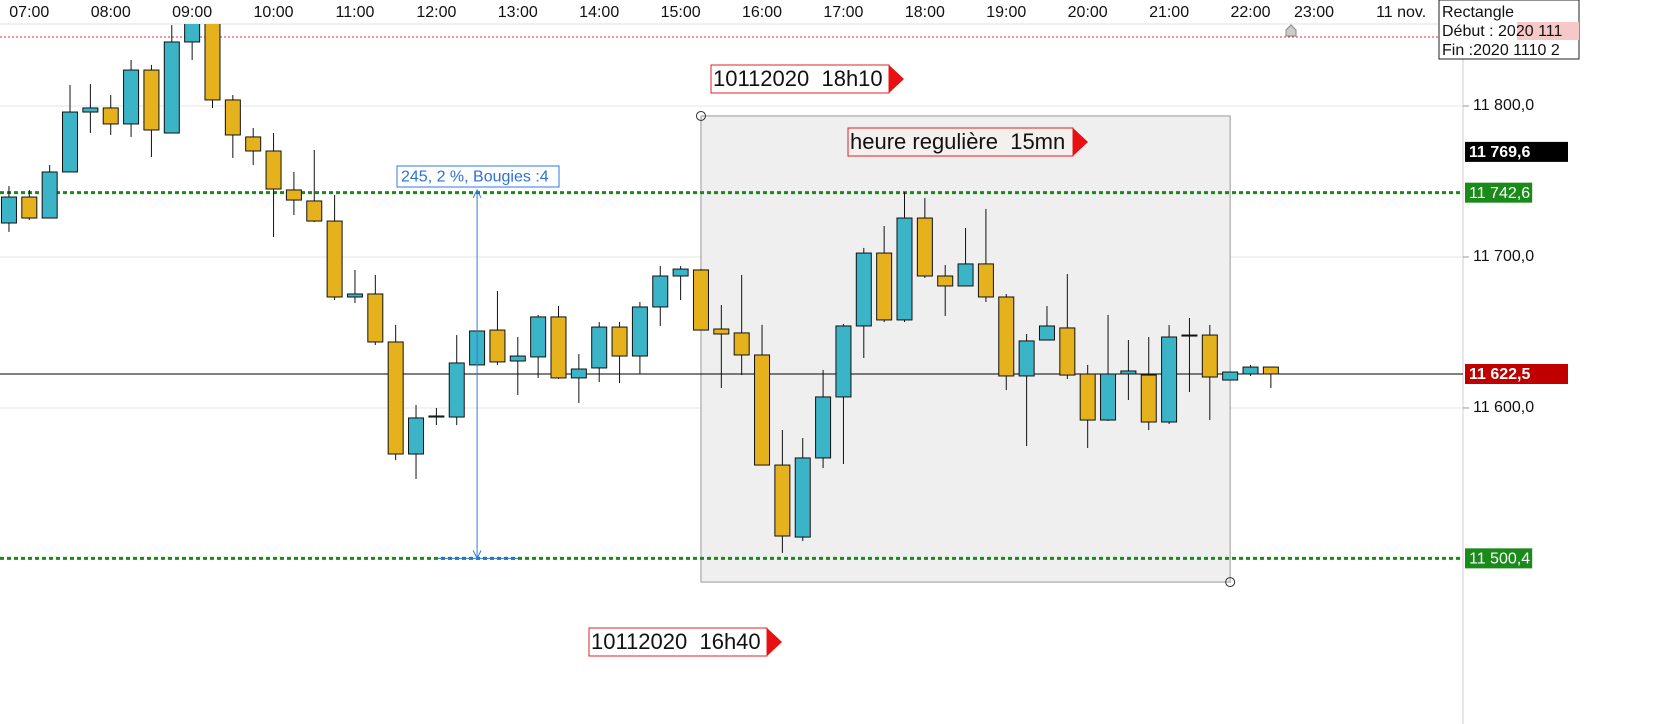  I want to click on info-highlight, so click(1548, 31).